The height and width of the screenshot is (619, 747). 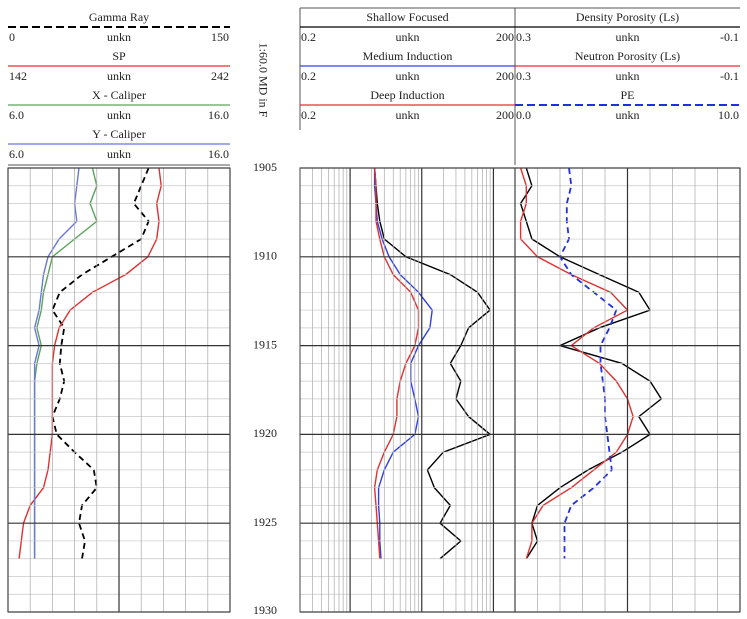 I want to click on curve-name: SP, so click(x=119, y=56).